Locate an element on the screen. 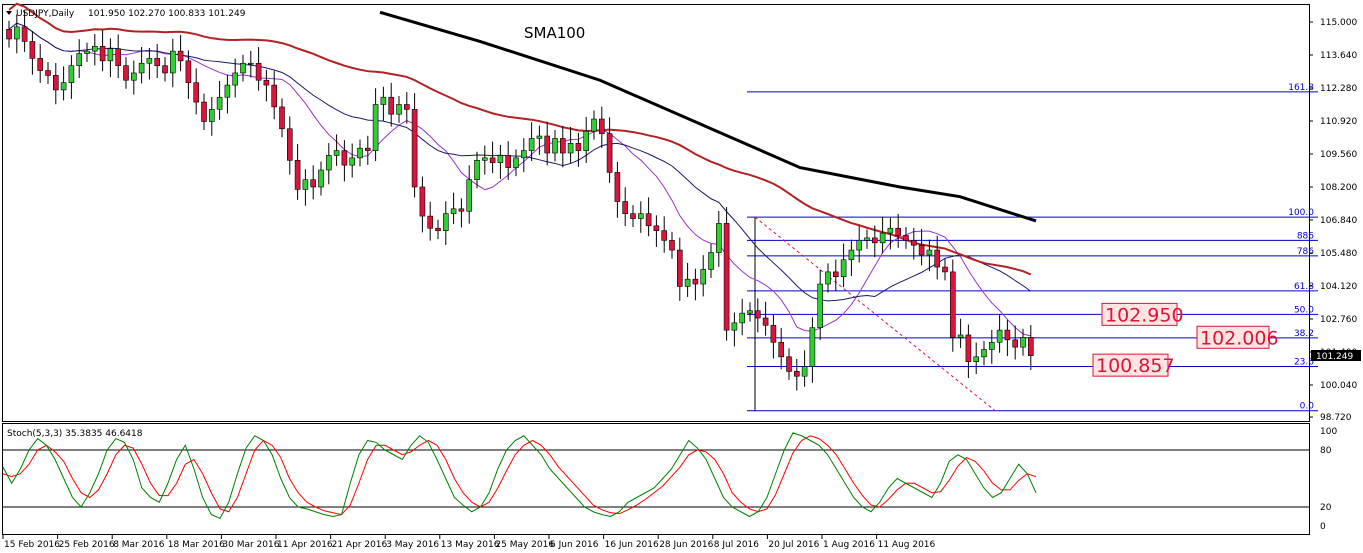 The image size is (1363, 553). oscillator-label: Stoch(5,3,3) 35.3835 46.6418 is located at coordinates (75, 434).